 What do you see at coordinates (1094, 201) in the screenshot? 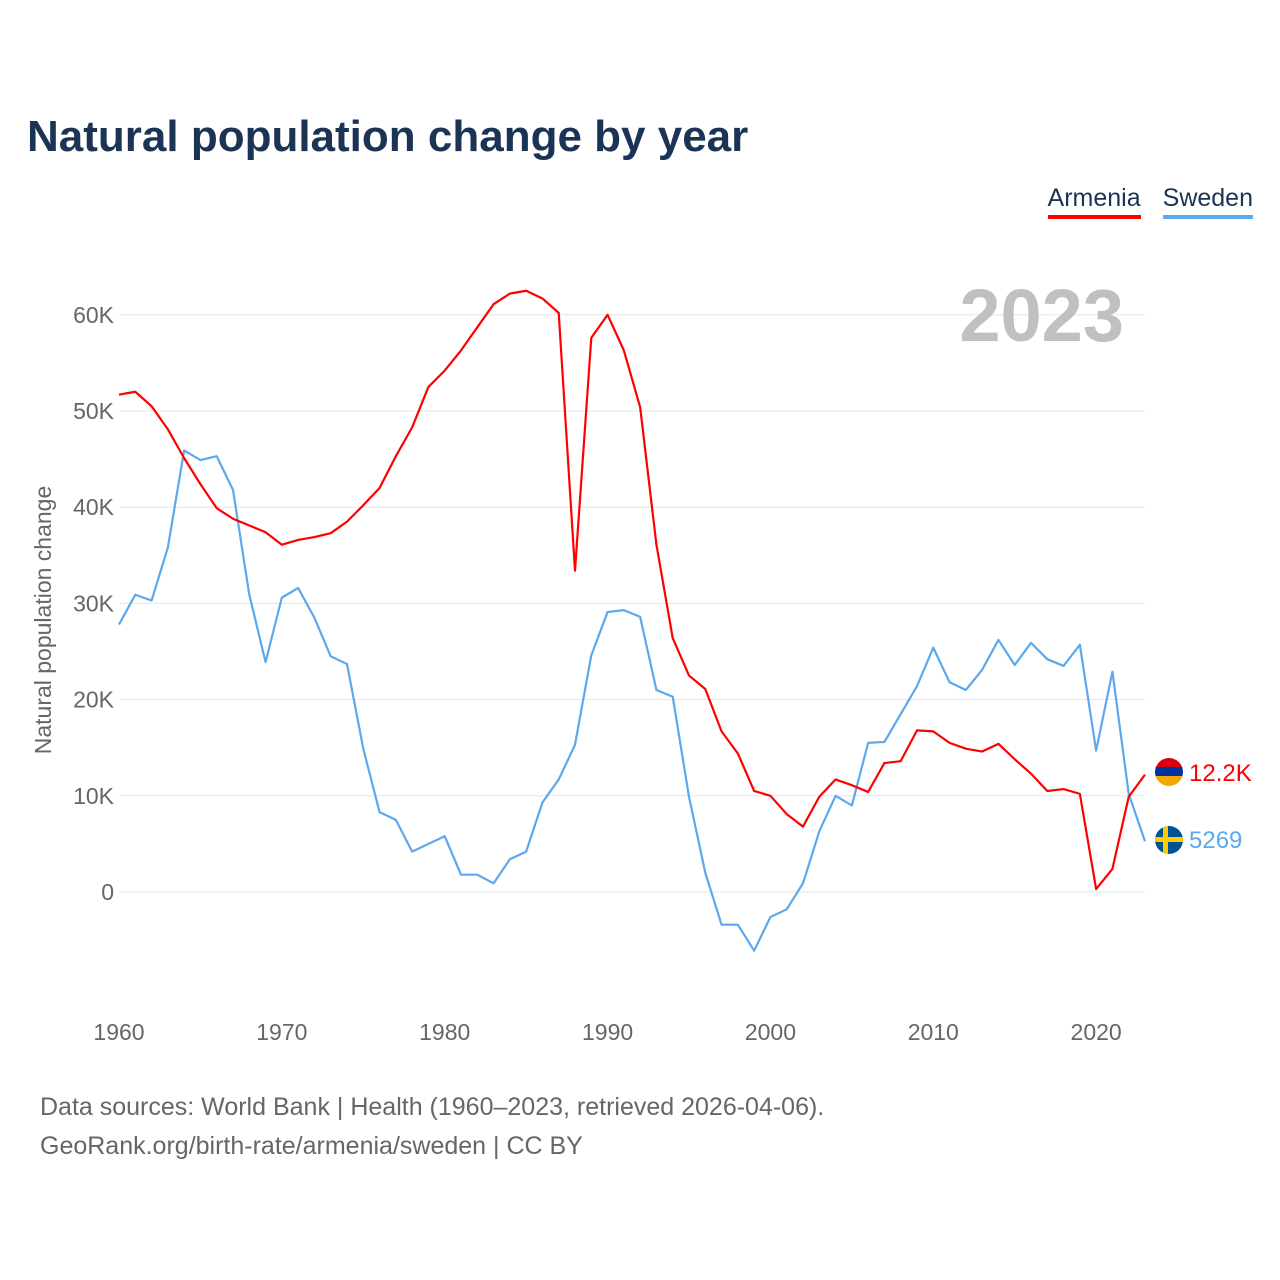
I see `legend-armenia: Armenia` at bounding box center [1094, 201].